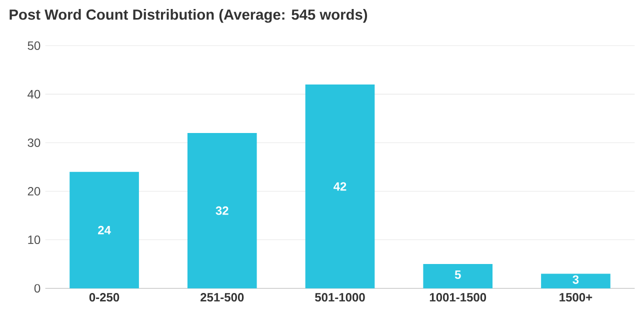  Describe the element at coordinates (34, 94) in the screenshot. I see `y-tick-label: 40` at that location.